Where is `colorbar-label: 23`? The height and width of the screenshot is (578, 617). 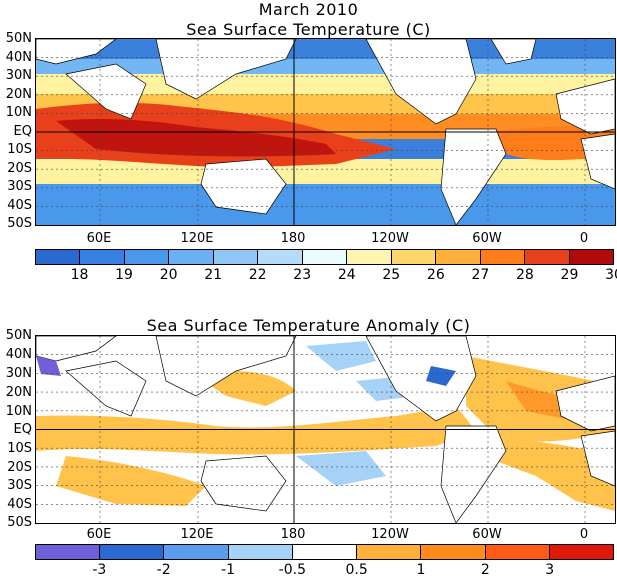
colorbar-label: 23 is located at coordinates (302, 275).